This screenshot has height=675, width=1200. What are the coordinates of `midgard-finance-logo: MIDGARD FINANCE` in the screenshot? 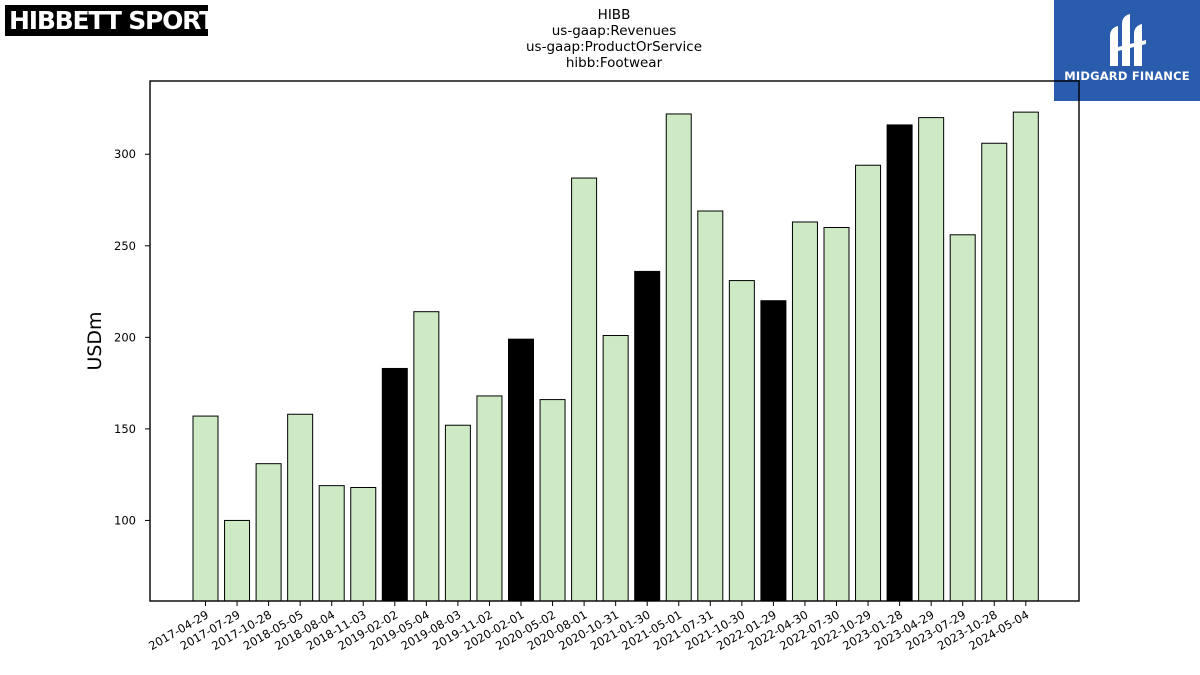 It's located at (1127, 50).